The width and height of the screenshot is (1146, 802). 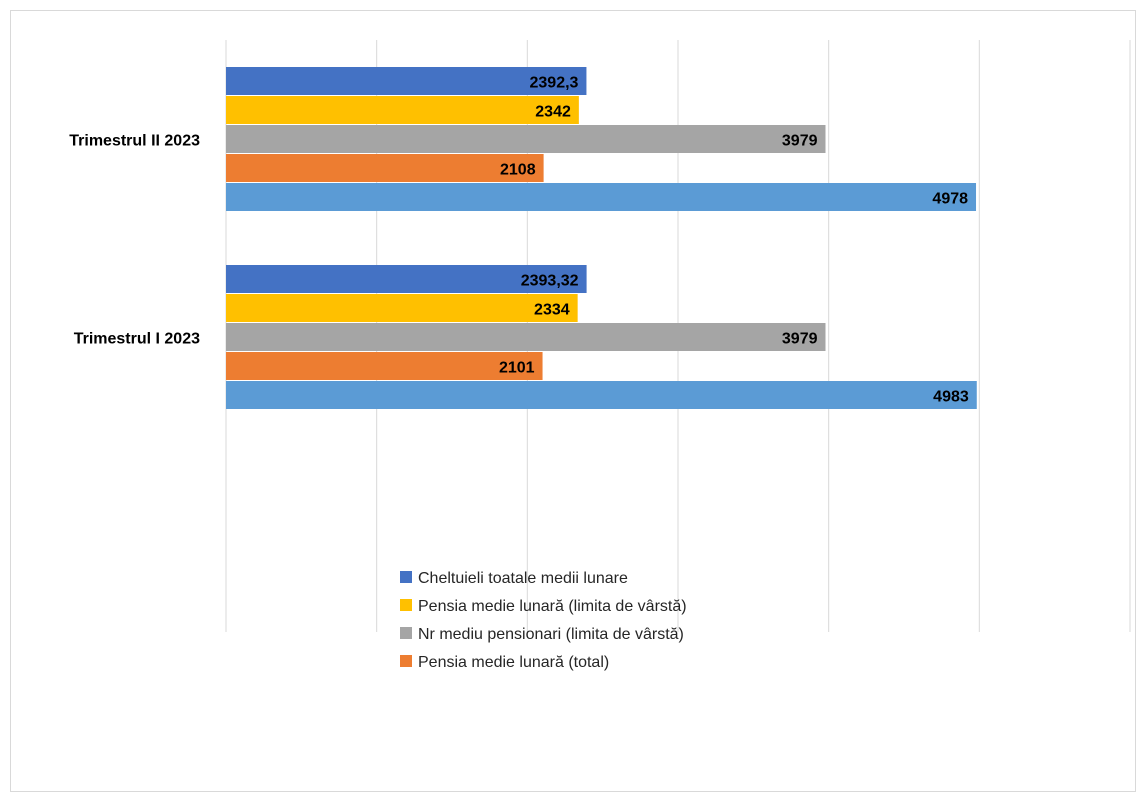 What do you see at coordinates (134, 141) in the screenshot?
I see `category-label: Trimestrul II 2023` at bounding box center [134, 141].